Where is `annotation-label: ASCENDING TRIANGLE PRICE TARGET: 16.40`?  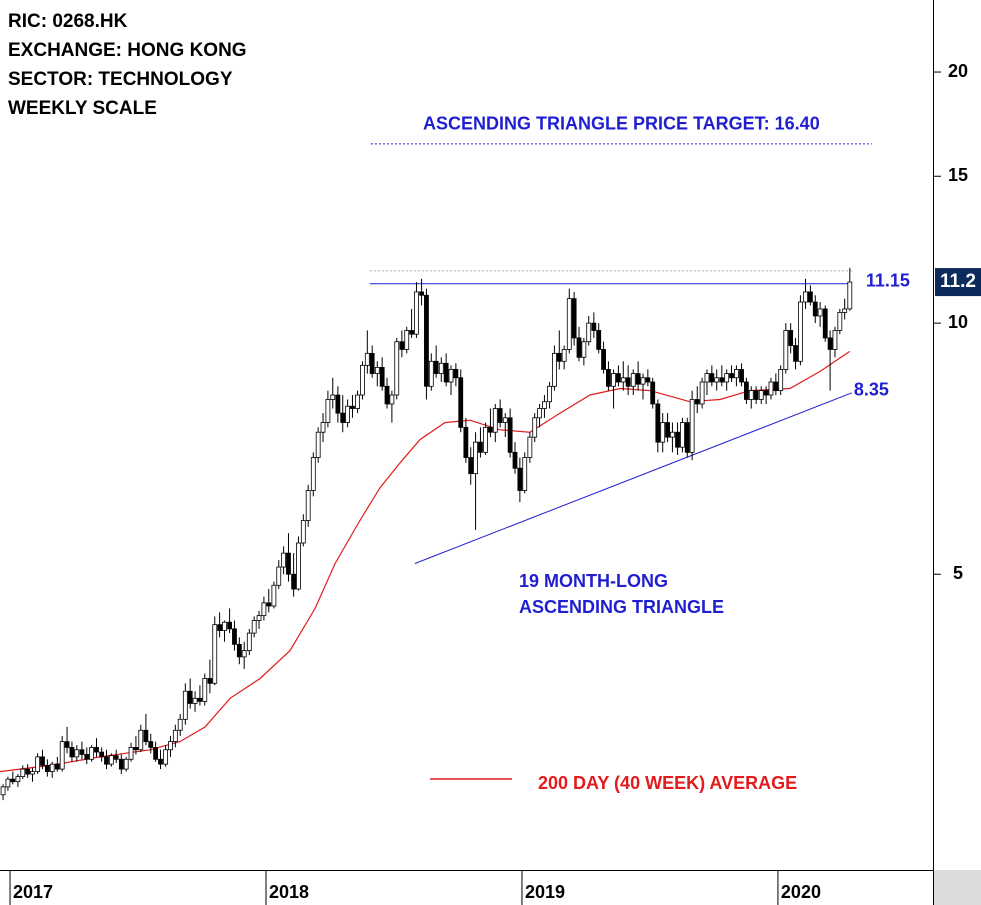
annotation-label: ASCENDING TRIANGLE PRICE TARGET: 16.40 is located at coordinates (621, 124).